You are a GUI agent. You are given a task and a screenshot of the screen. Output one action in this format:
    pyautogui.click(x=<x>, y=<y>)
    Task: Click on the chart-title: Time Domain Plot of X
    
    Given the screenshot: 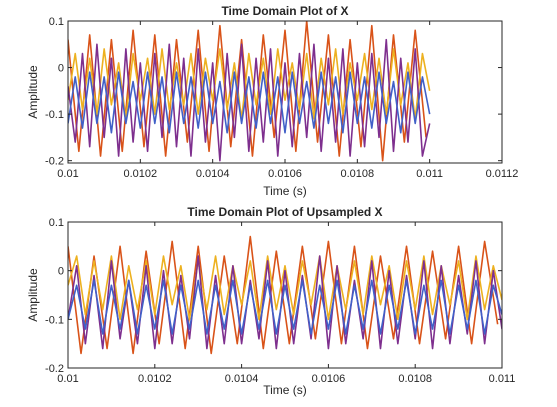 What is the action you would take?
    pyautogui.click(x=284, y=11)
    